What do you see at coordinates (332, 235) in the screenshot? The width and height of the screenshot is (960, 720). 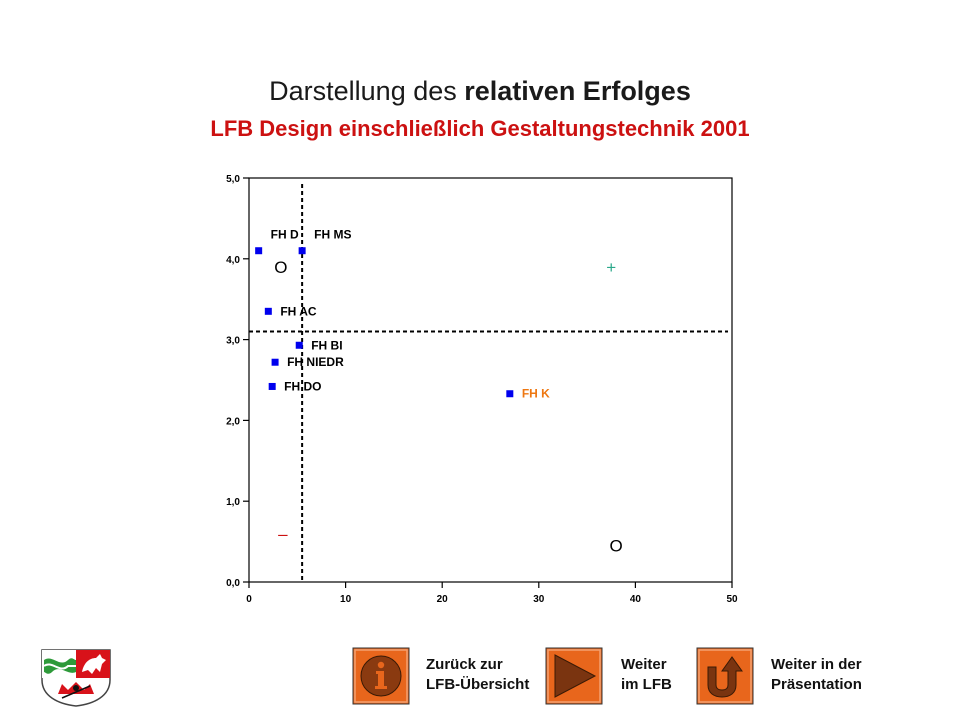 I see `data-point-label: FH MS` at bounding box center [332, 235].